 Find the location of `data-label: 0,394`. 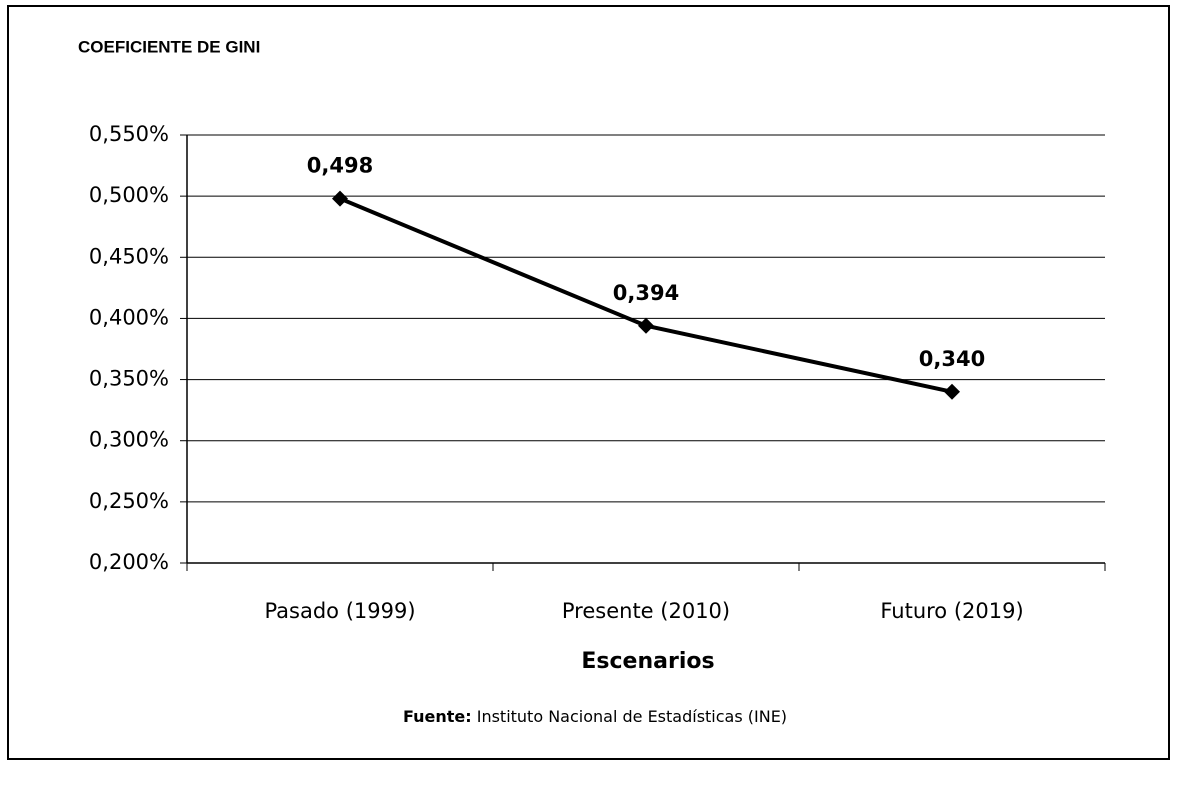

data-label: 0,394 is located at coordinates (646, 293).